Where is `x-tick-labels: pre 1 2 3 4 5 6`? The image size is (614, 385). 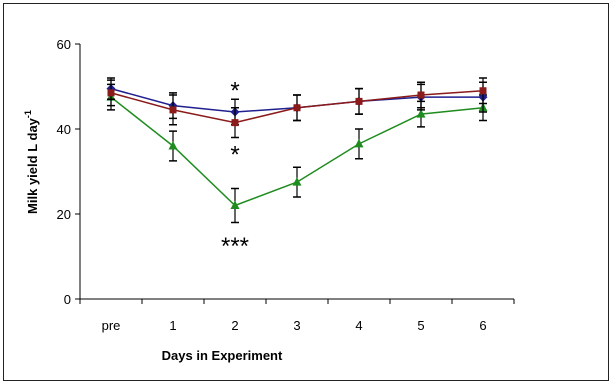
x-tick-labels: pre 1 2 3 4 5 6 is located at coordinates (294, 325).